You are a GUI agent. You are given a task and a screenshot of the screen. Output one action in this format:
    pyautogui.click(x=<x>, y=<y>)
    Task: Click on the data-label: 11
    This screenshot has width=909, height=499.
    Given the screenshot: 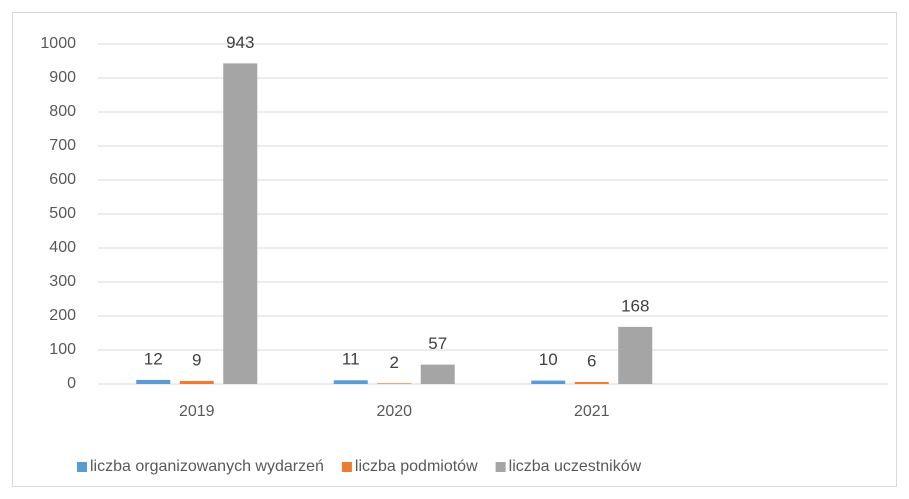 What is the action you would take?
    pyautogui.click(x=351, y=359)
    